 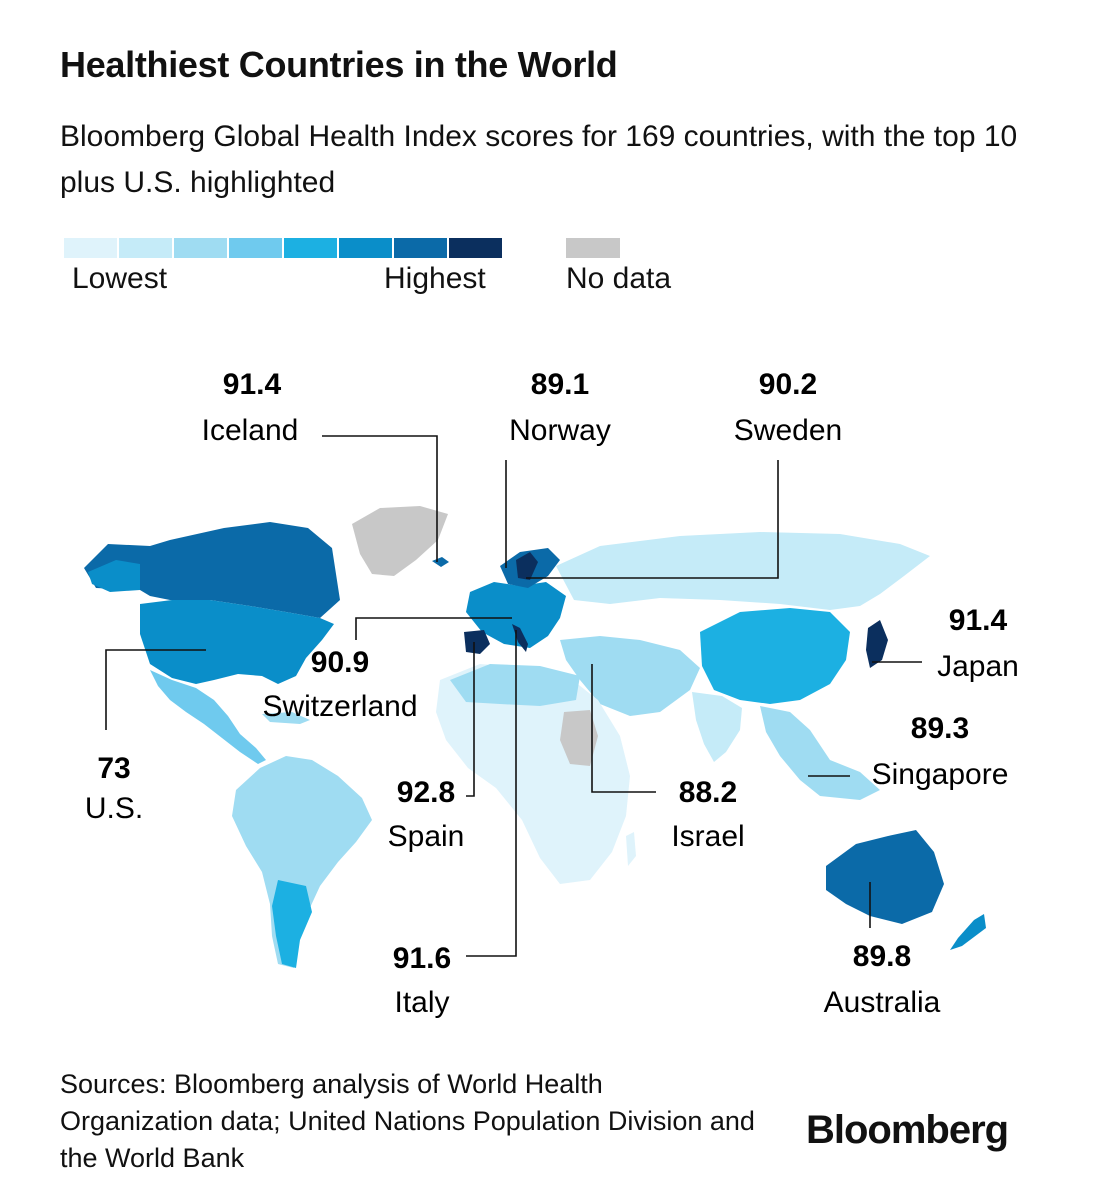 I want to click on israel-leader-line, so click(x=623, y=728).